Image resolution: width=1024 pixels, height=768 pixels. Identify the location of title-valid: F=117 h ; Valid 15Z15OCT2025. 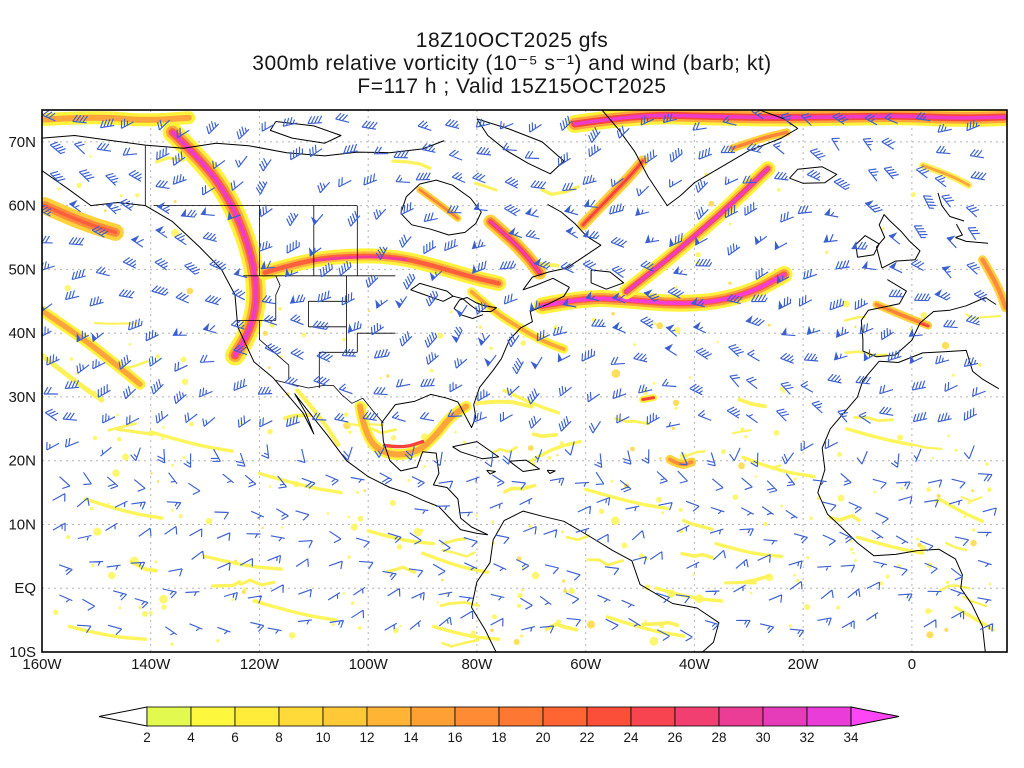
(511, 86).